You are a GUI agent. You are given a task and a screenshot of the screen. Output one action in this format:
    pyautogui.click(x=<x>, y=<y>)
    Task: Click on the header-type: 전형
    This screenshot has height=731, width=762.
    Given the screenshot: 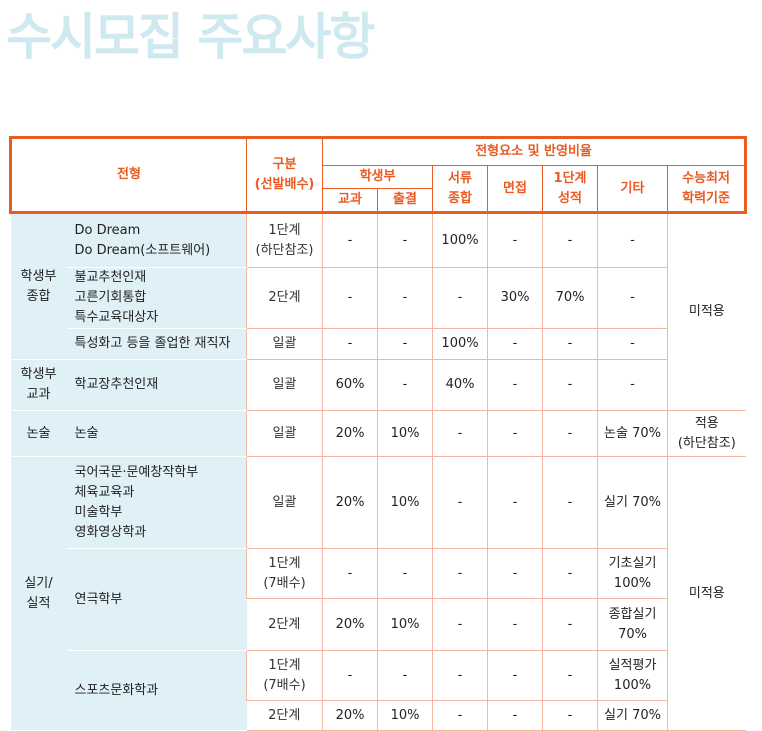 What is the action you would take?
    pyautogui.click(x=128, y=175)
    